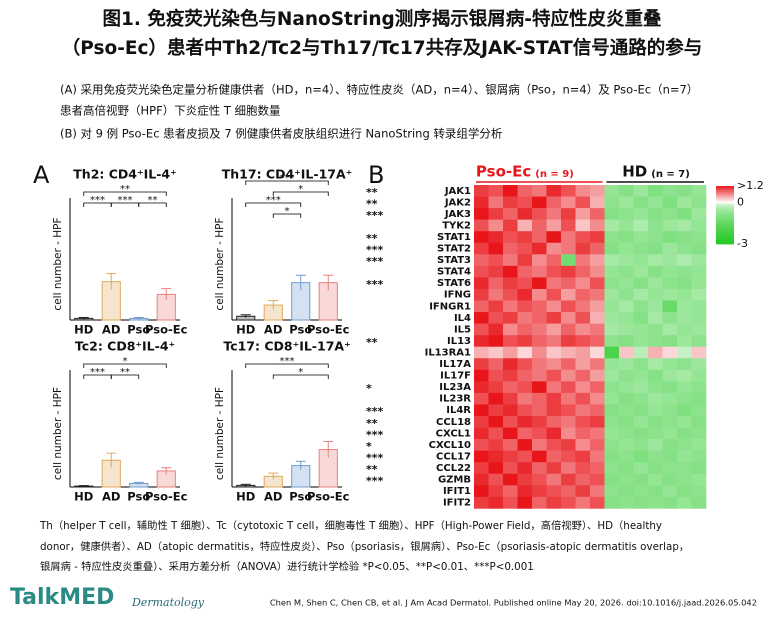 This screenshot has width=765, height=617. Describe the element at coordinates (453, 456) in the screenshot. I see `row-label: CCL17` at that location.